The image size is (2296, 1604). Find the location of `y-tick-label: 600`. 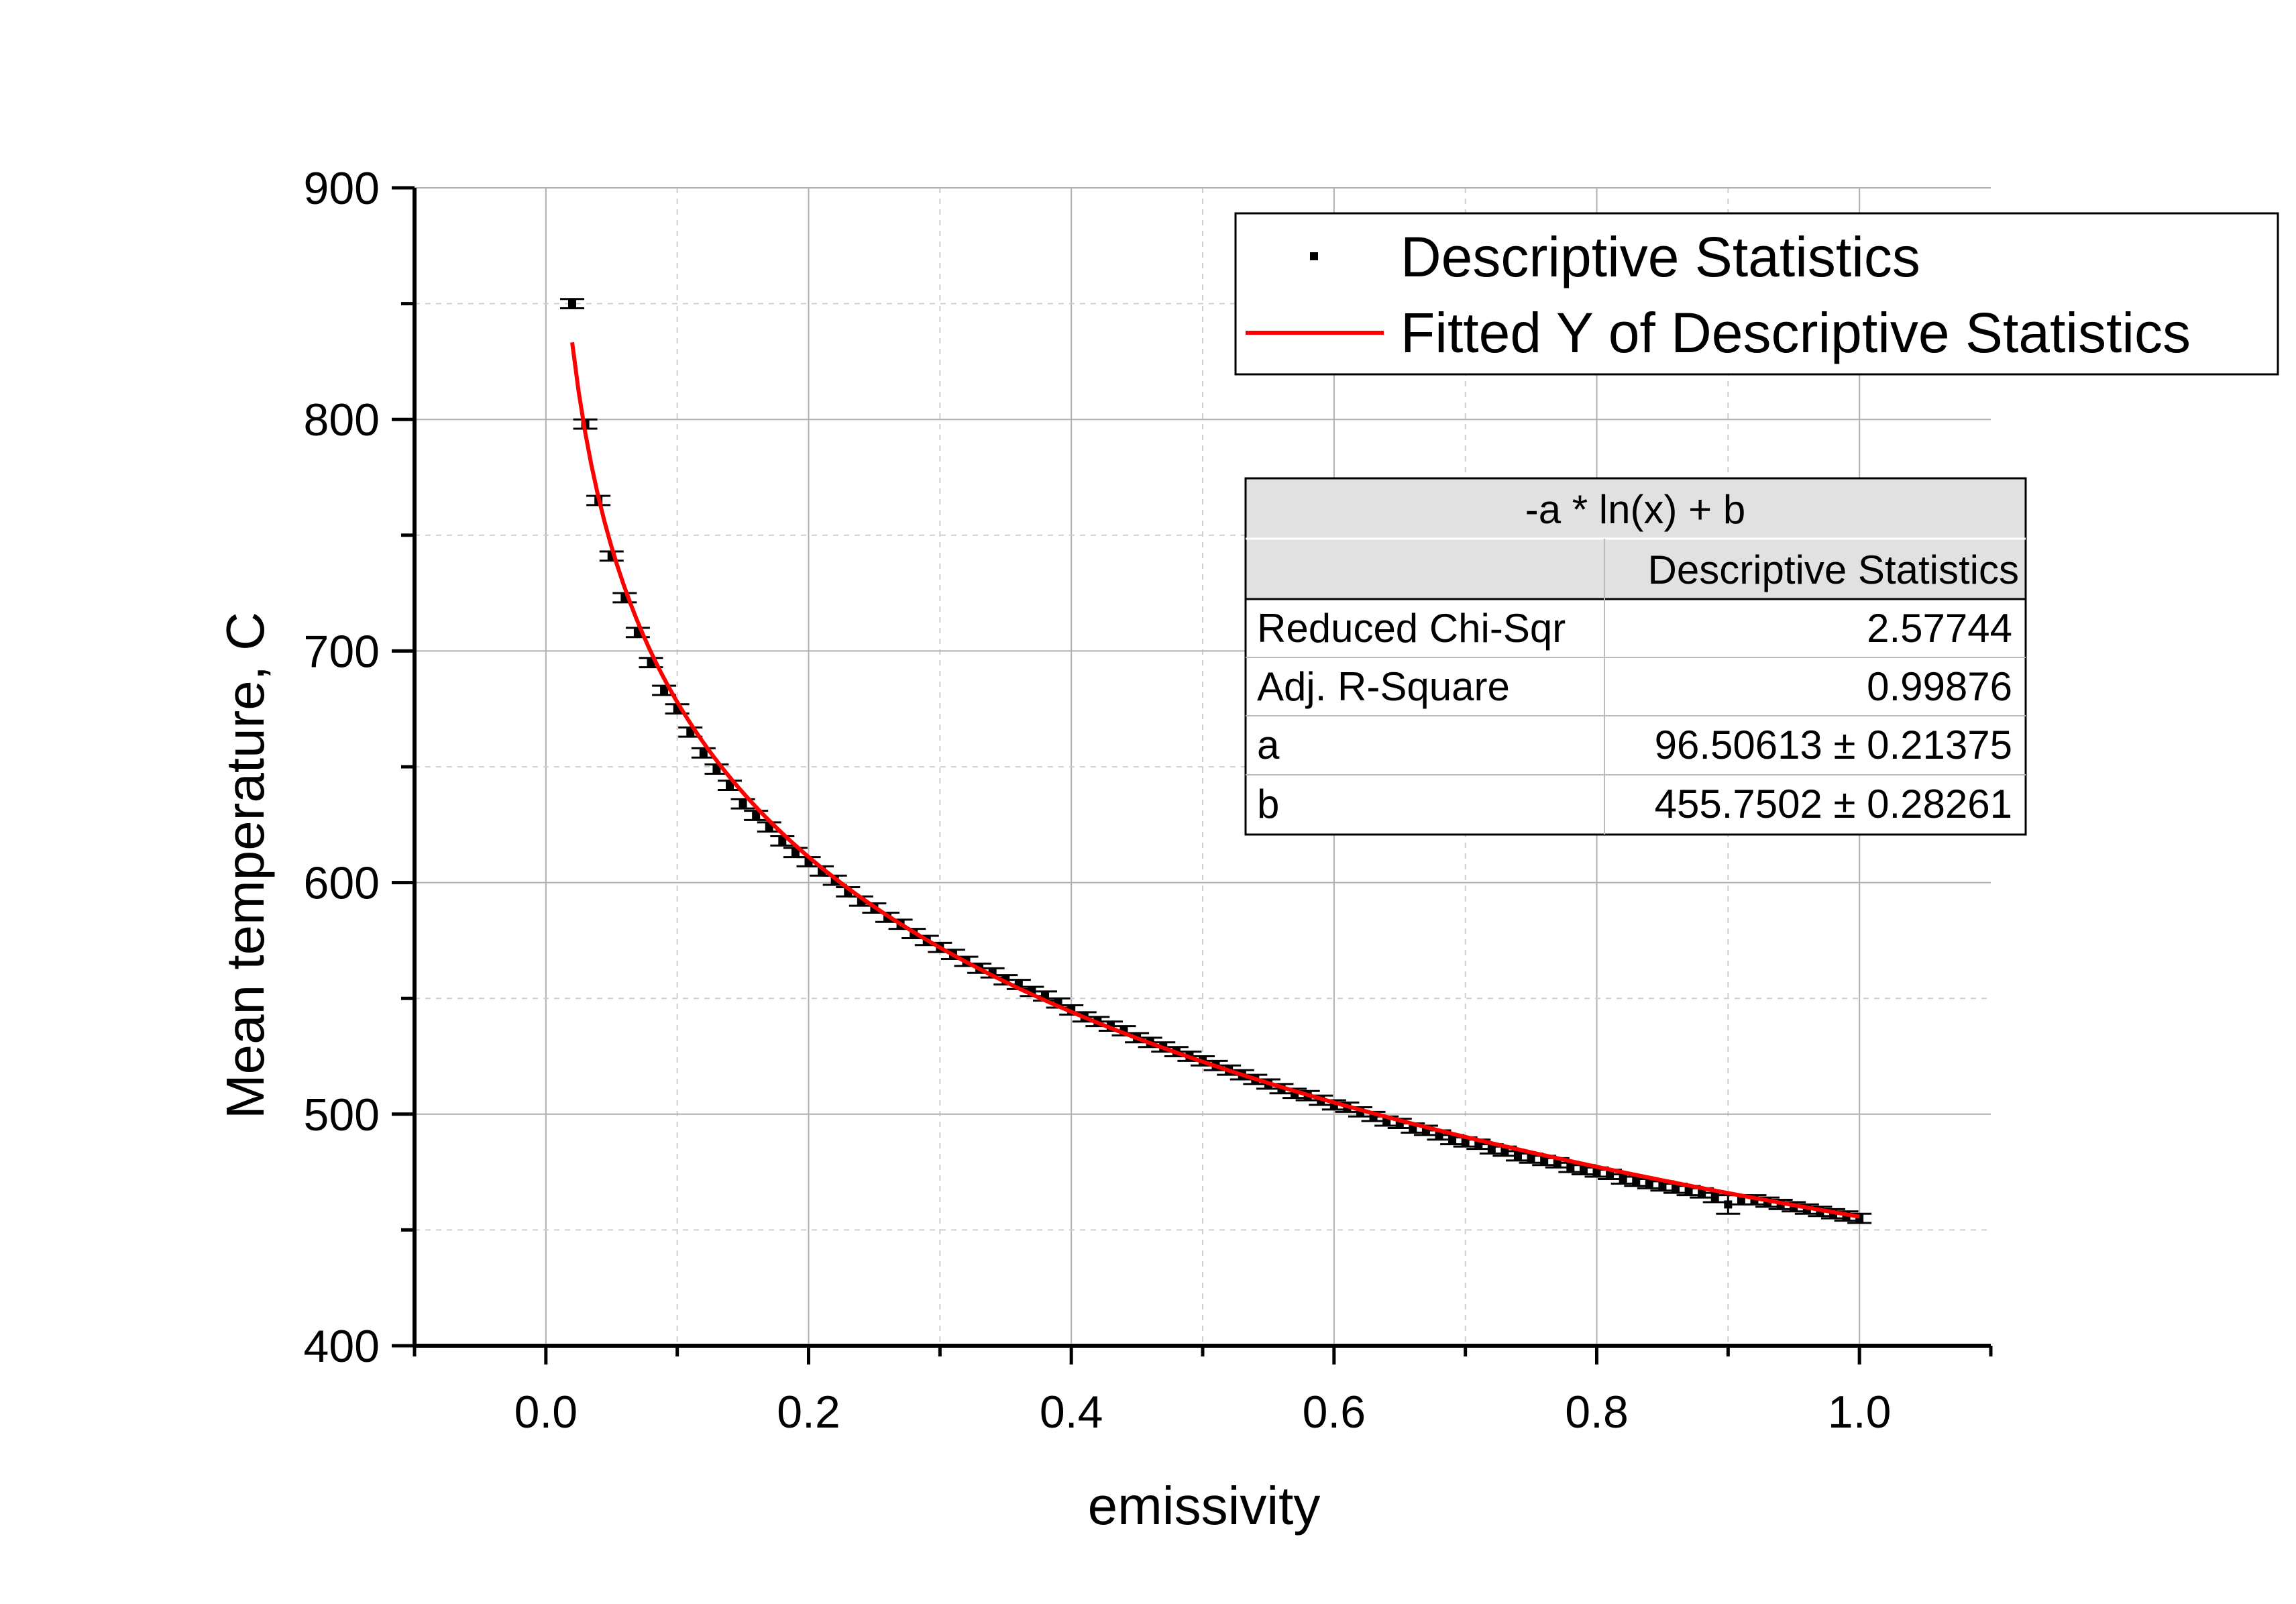

y-tick-label: 600 is located at coordinates (342, 883).